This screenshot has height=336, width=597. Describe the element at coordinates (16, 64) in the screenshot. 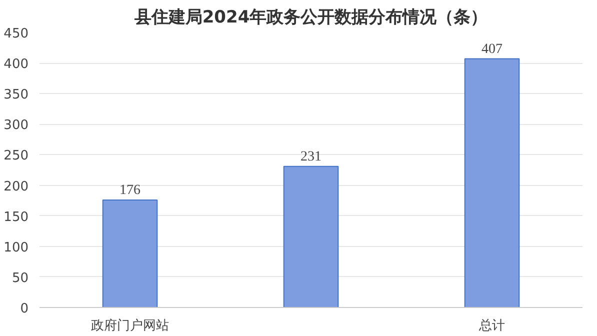

I see `y-tick-label: 400` at that location.